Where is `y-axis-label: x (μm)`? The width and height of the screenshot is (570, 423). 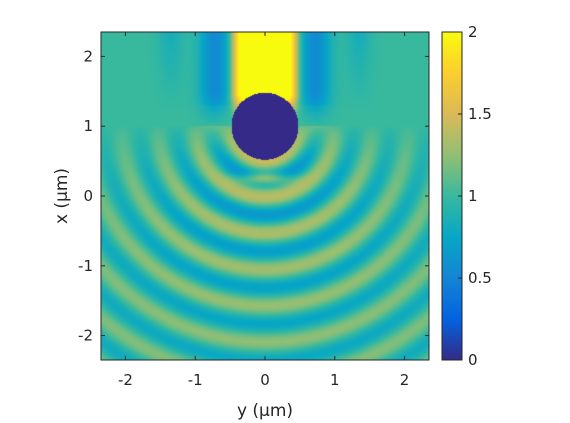 y-axis-label: x (μm) is located at coordinates (62, 196).